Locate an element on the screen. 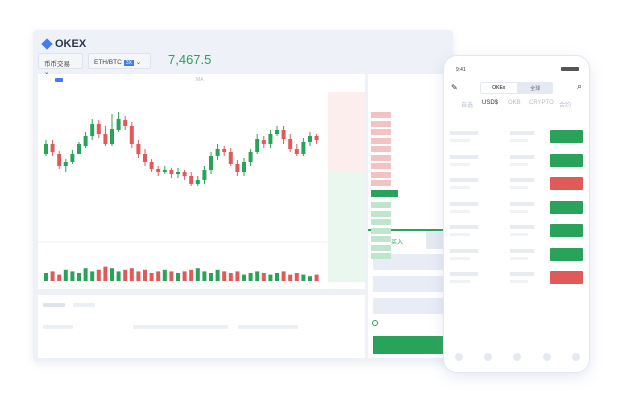 Image resolution: width=635 pixels, height=404 pixels. status-time: 9:41 is located at coordinates (461, 70).